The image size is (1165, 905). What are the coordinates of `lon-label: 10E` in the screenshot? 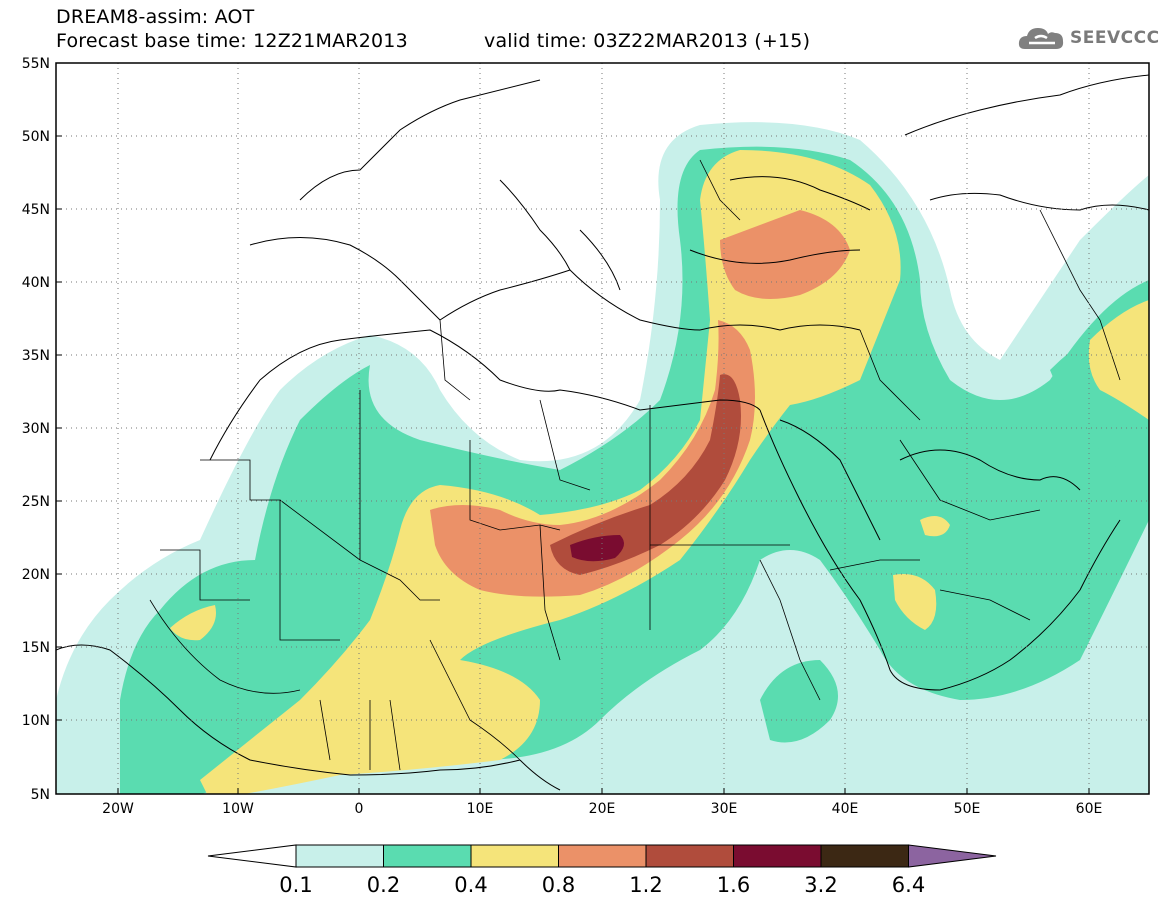 It's located at (480, 809).